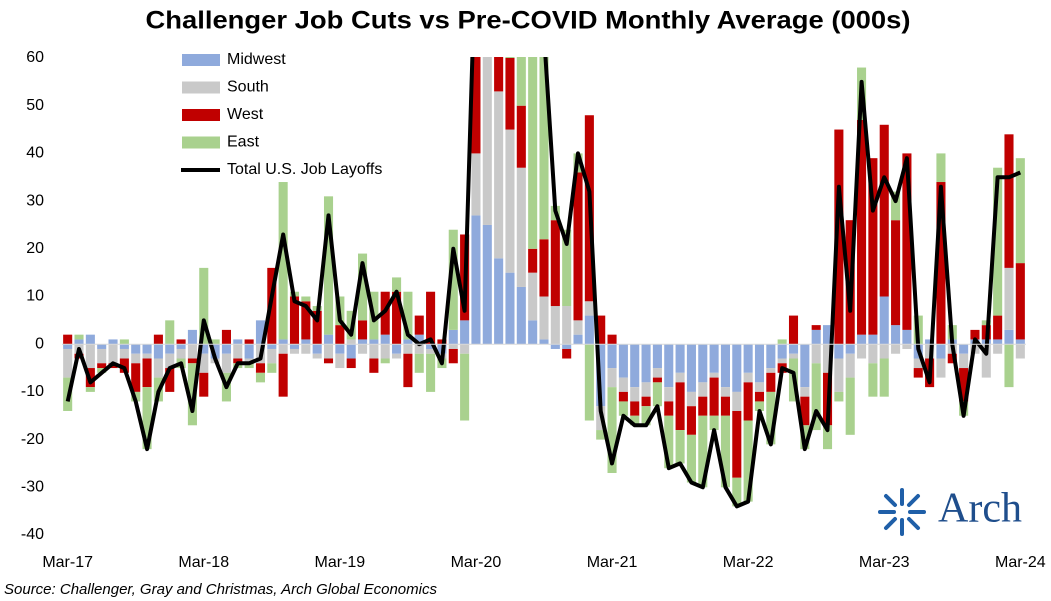  Describe the element at coordinates (1020, 562) in the screenshot. I see `x-tick-label: Mar-24` at that location.